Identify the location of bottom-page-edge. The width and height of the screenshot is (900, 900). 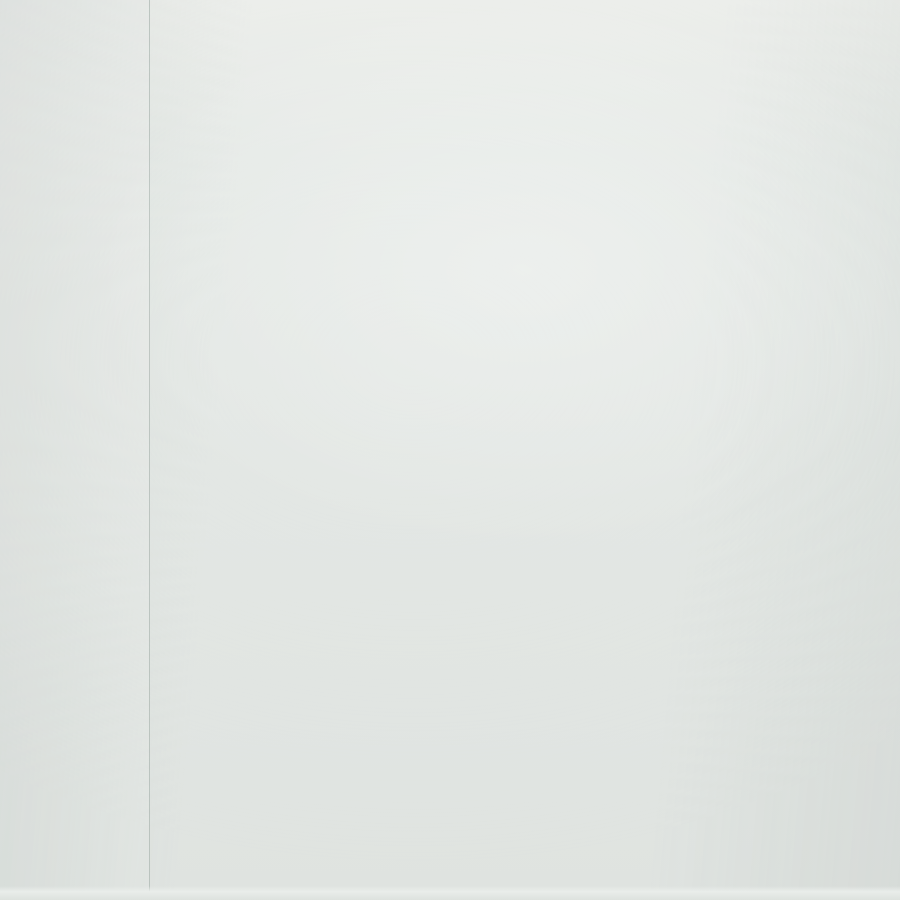
(450, 893).